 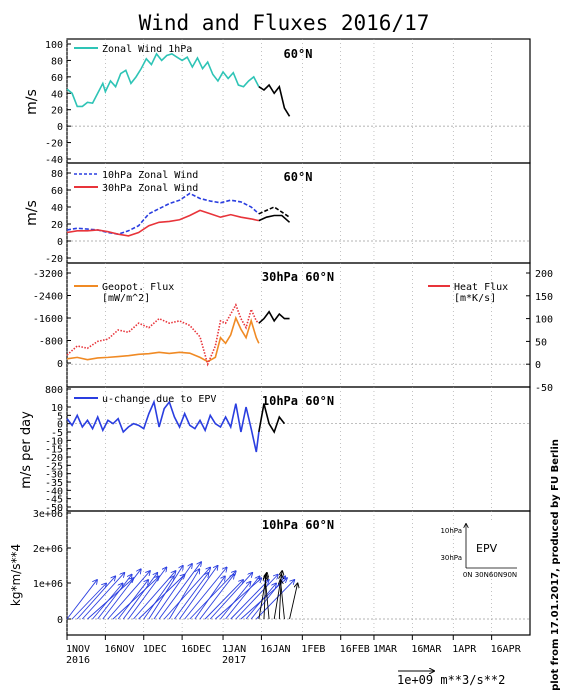 I want to click on y-tick-label: -1600, so click(x=48, y=319).